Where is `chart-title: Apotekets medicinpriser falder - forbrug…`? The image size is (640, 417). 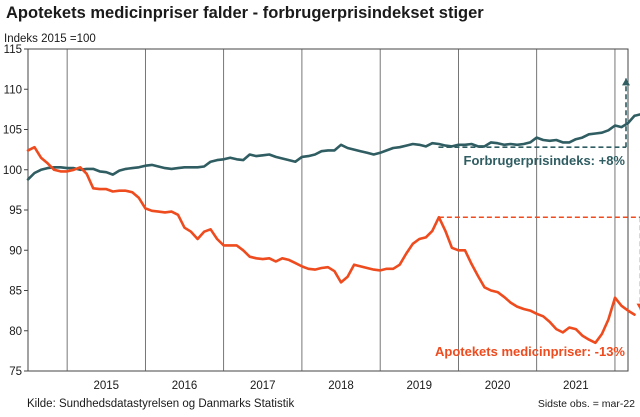
chart-title: Apotekets medicinpriser falder - forbrug… is located at coordinates (245, 13).